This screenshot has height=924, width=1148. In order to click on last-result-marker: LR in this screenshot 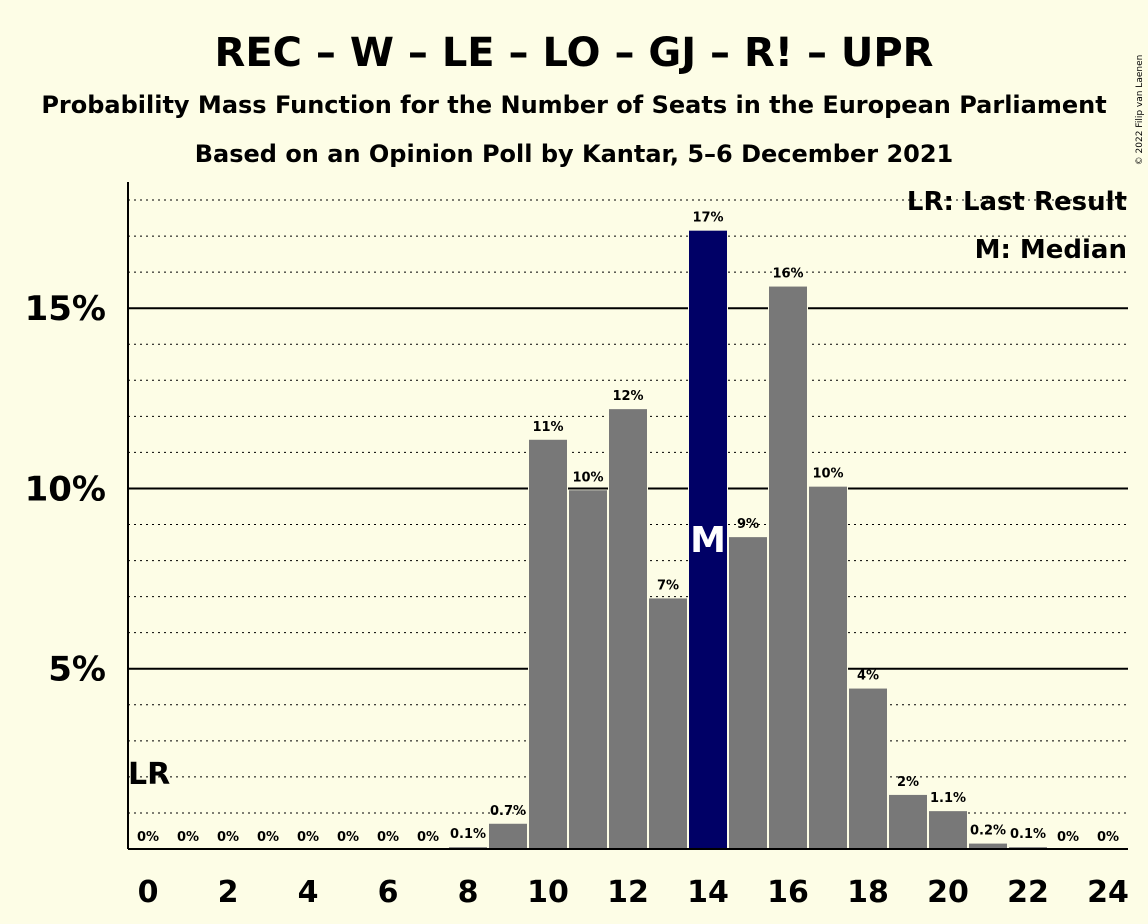, I will do `click(149, 774)`.